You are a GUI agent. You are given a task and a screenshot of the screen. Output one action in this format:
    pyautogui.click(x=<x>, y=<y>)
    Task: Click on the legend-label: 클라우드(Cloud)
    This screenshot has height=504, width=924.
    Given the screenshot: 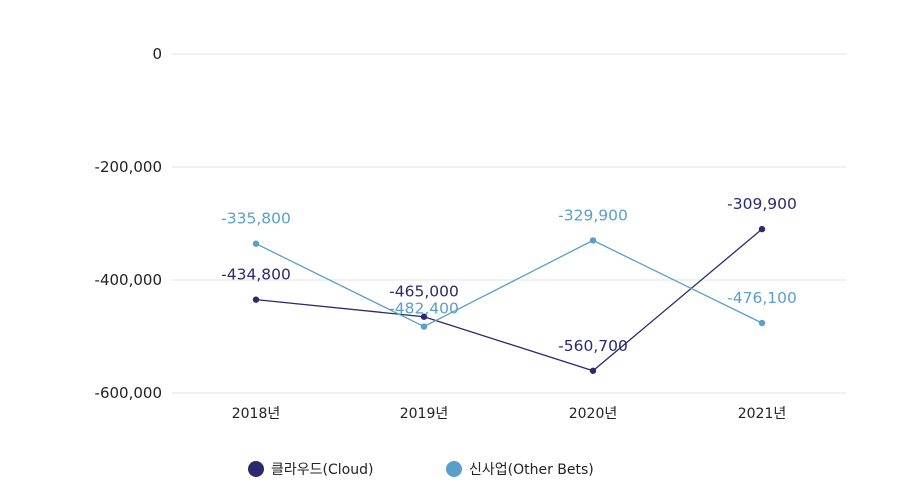 What is the action you would take?
    pyautogui.click(x=322, y=470)
    